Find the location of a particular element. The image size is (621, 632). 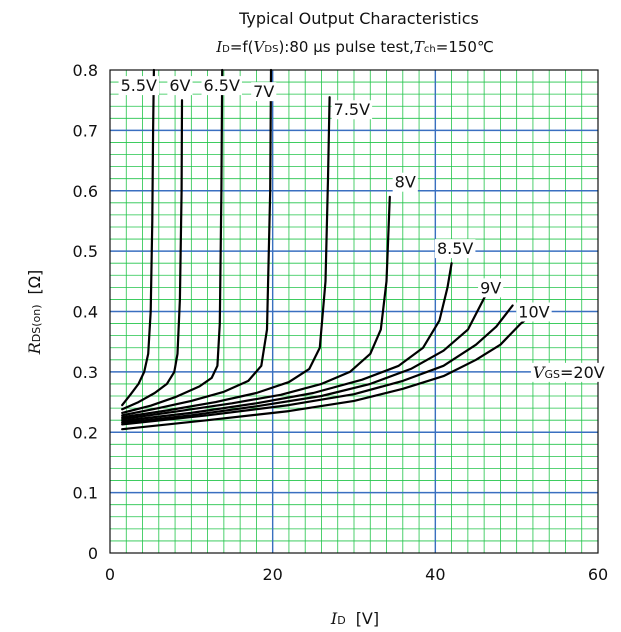

chart-title: Typical Output Characteristics is located at coordinates (358, 18).